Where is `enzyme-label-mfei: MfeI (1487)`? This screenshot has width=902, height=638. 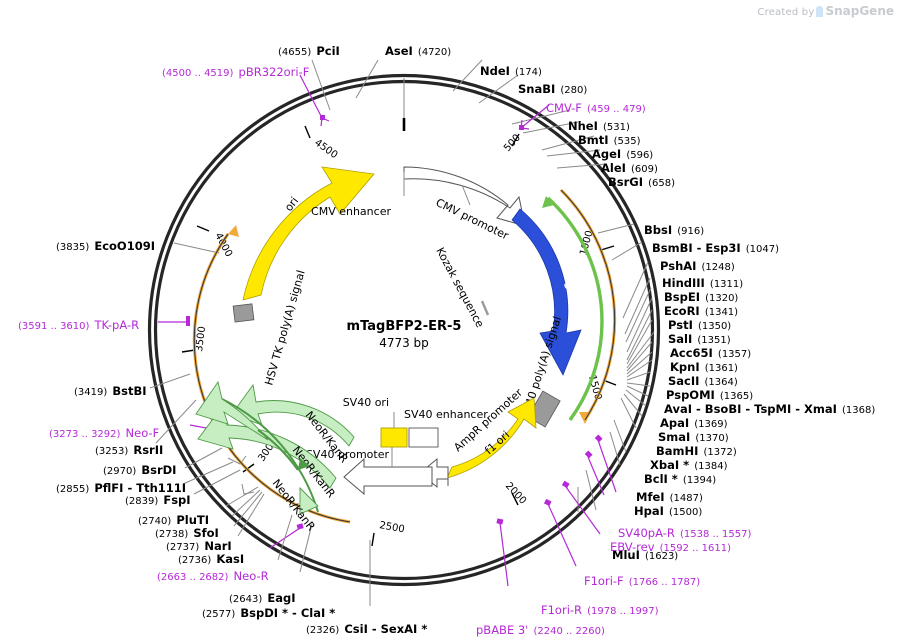
enzyme-label-mfei: MfeI (1487) is located at coordinates (669, 496).